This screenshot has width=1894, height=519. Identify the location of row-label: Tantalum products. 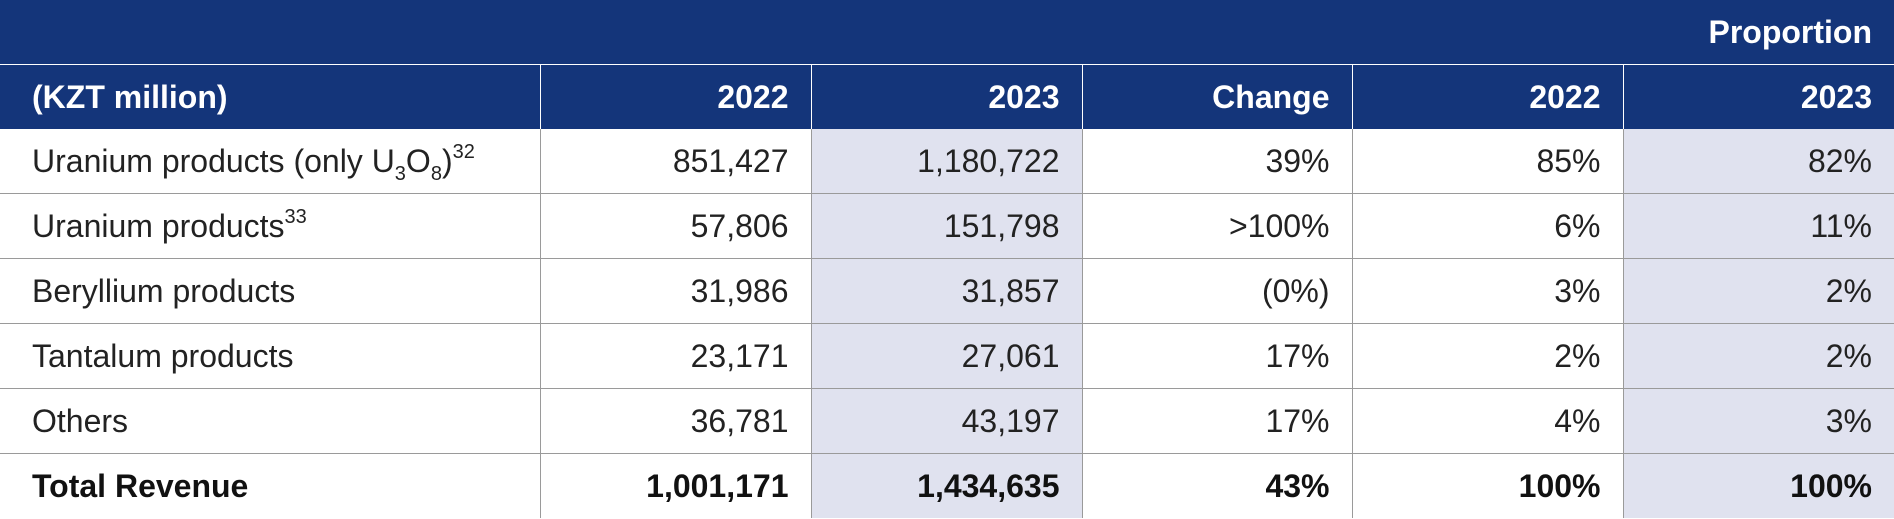
(270, 356).